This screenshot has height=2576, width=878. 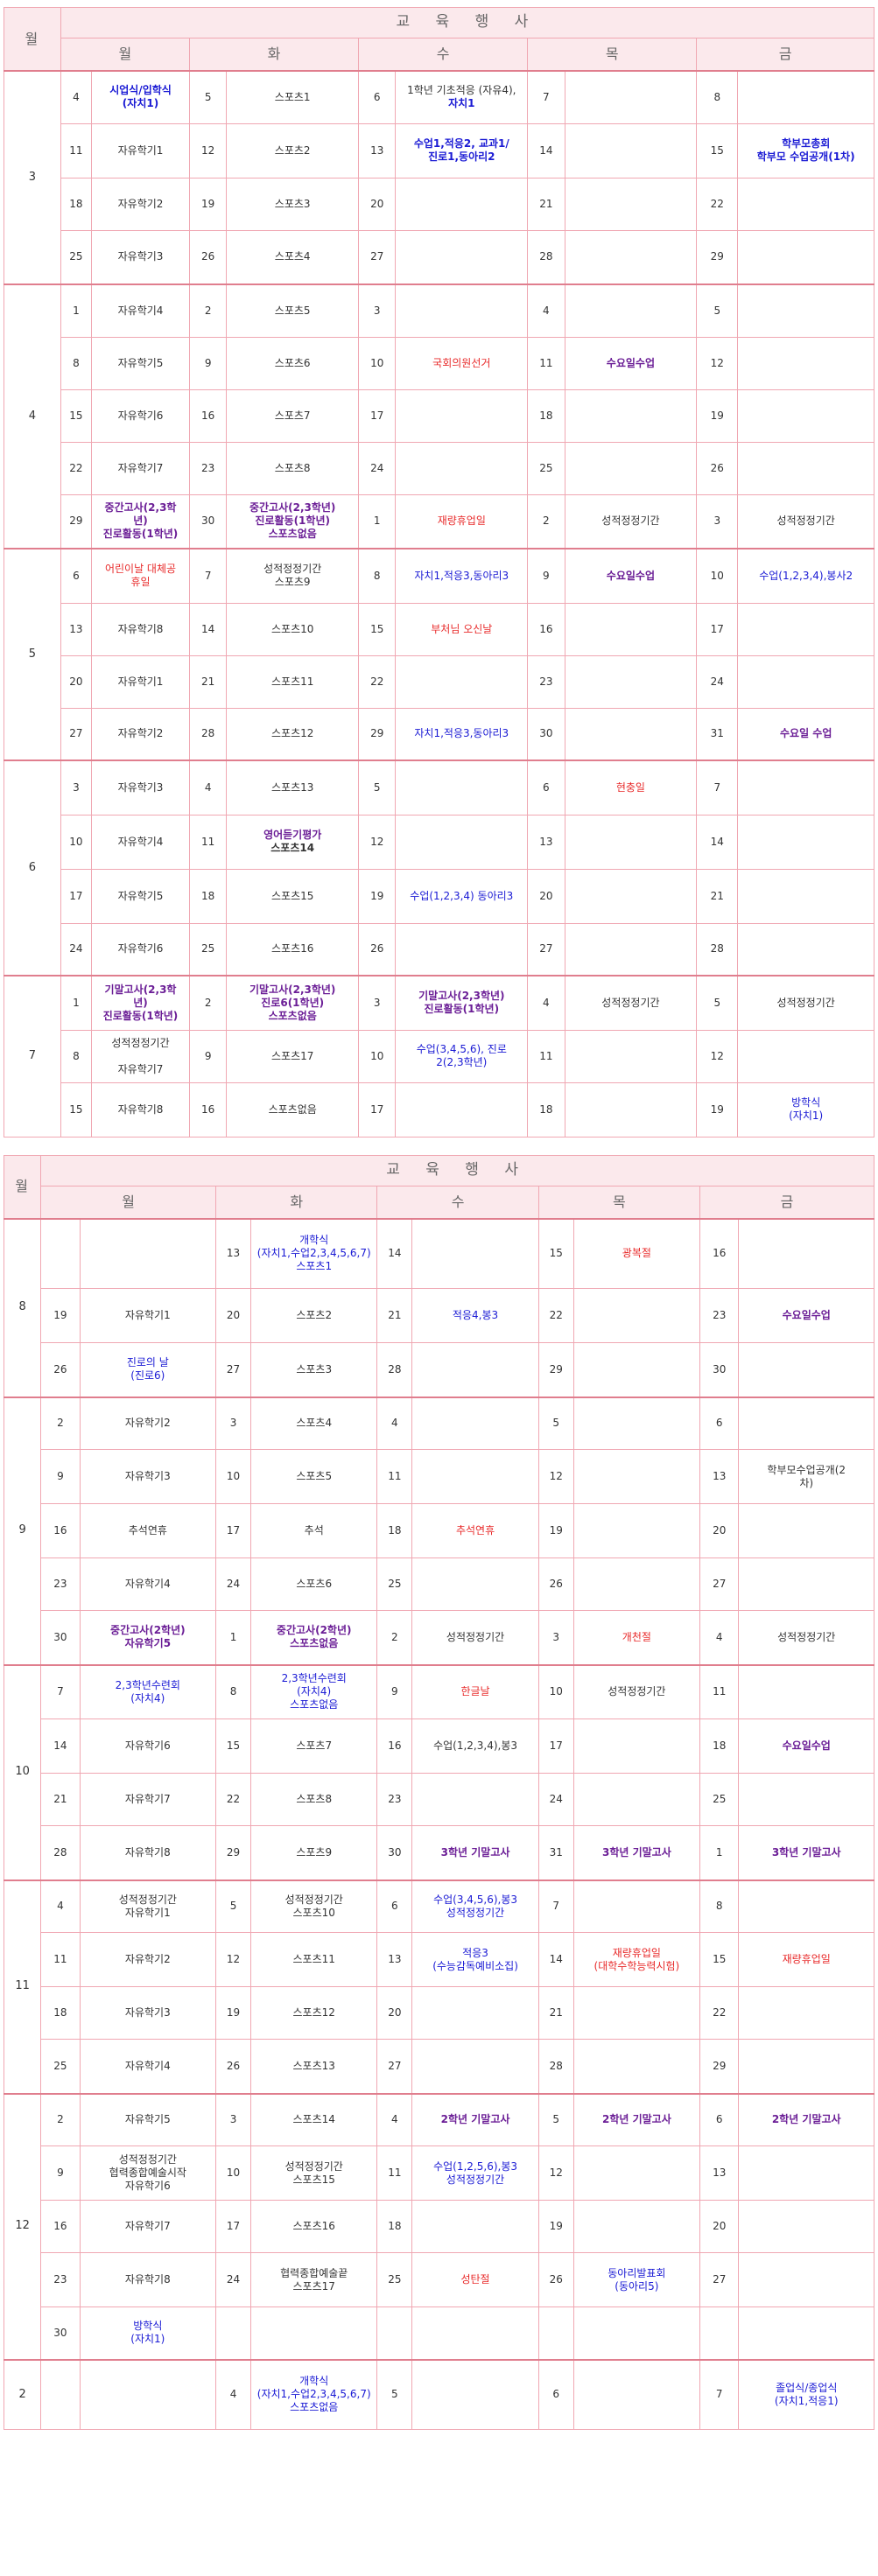 What do you see at coordinates (77, 97) in the screenshot?
I see `day-number: 4` at bounding box center [77, 97].